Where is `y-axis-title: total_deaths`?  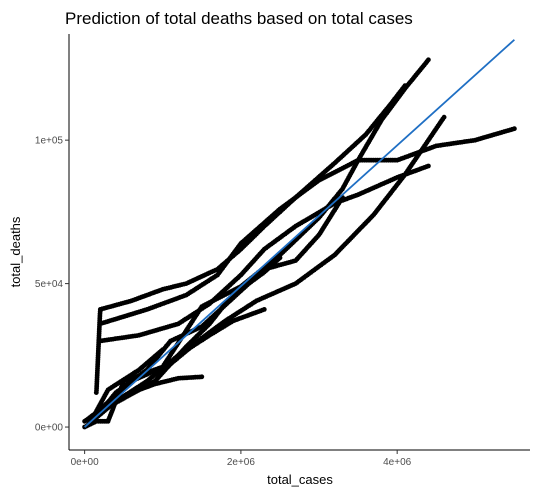 y-axis-title: total_deaths is located at coordinates (15, 251).